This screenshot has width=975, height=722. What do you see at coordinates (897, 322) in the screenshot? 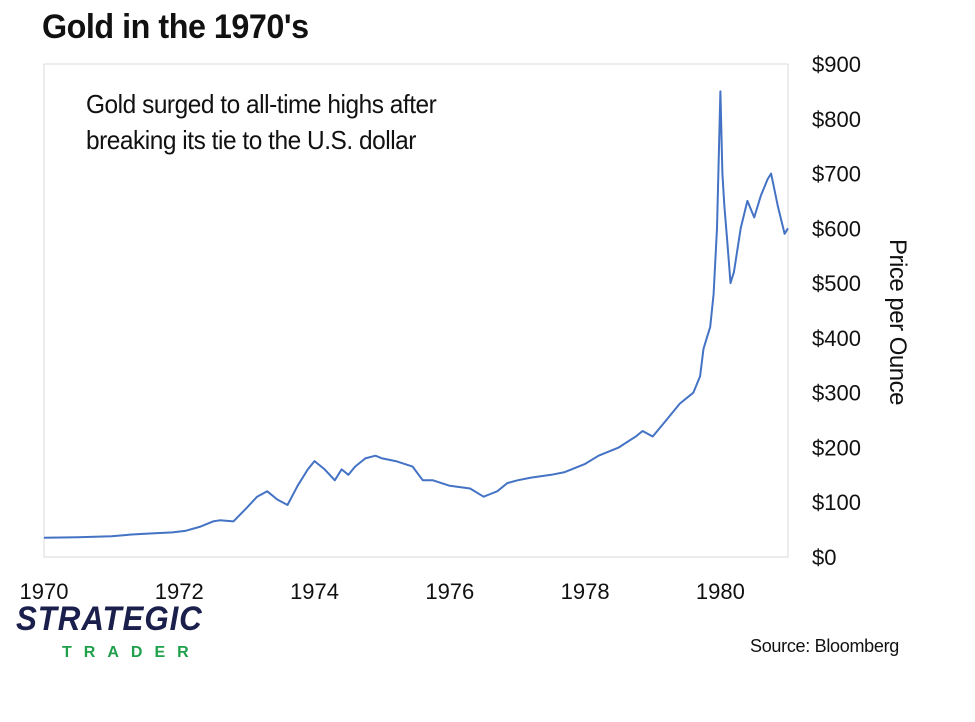
I see `y-axis-label: Price per Ounce` at bounding box center [897, 322].